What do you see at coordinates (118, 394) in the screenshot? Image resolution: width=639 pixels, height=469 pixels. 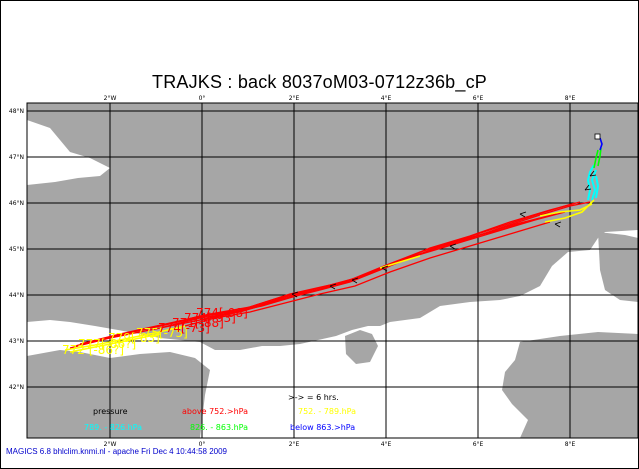 I see `land-southern-spain` at bounding box center [118, 394].